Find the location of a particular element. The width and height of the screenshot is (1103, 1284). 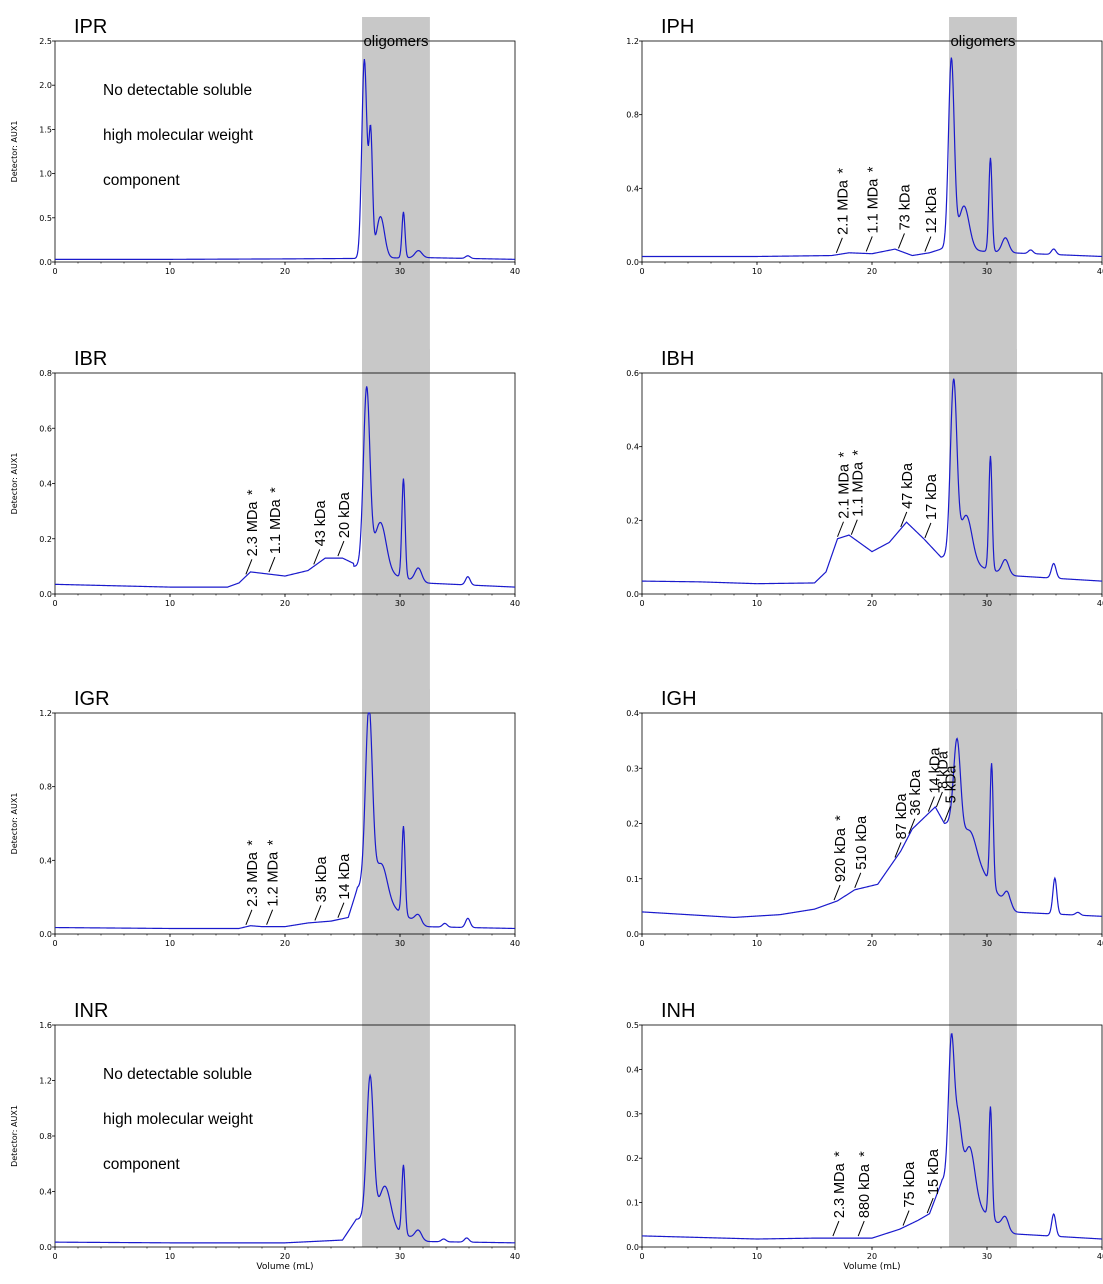

annotation-label: 8 kDa is located at coordinates (943, 769).